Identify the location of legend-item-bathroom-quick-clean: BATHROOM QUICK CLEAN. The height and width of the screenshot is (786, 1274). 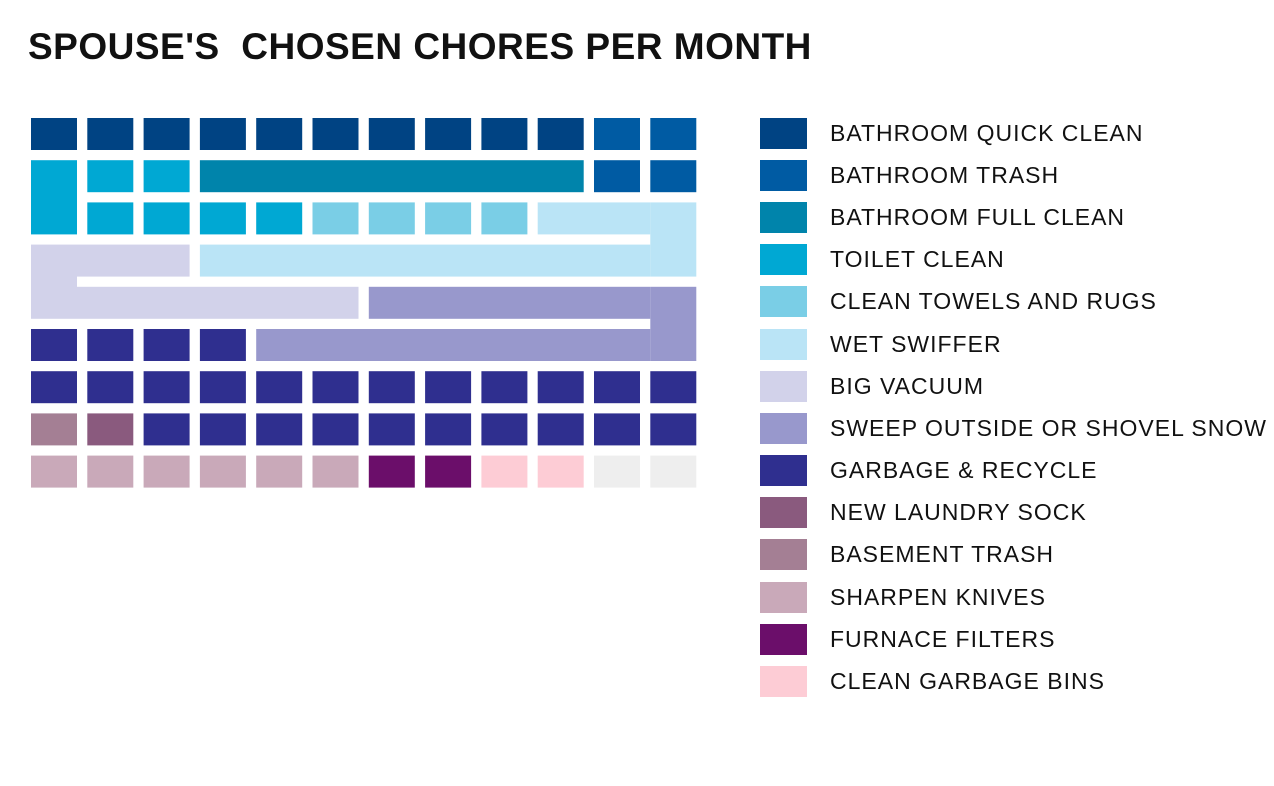
(1013, 133).